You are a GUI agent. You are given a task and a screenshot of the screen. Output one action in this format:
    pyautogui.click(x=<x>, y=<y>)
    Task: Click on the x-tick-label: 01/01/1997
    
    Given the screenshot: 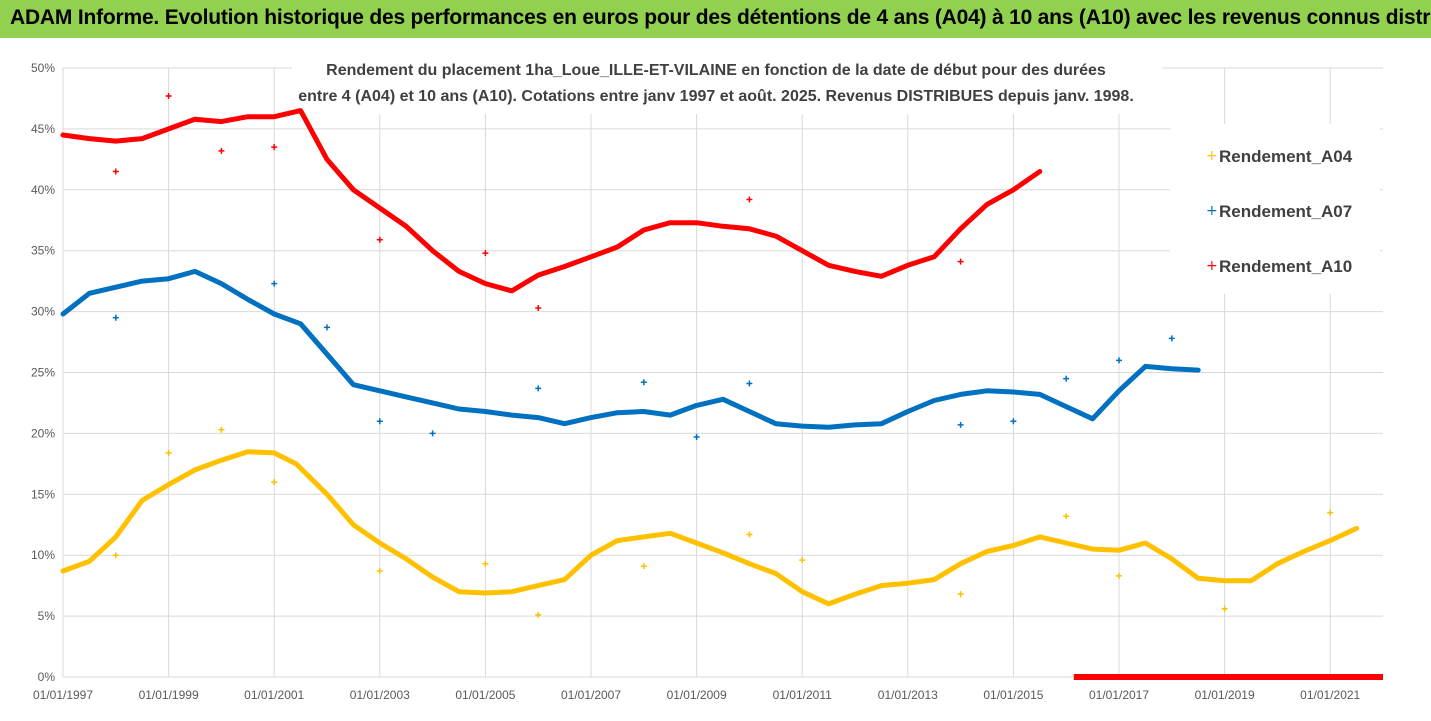 What is the action you would take?
    pyautogui.click(x=63, y=695)
    